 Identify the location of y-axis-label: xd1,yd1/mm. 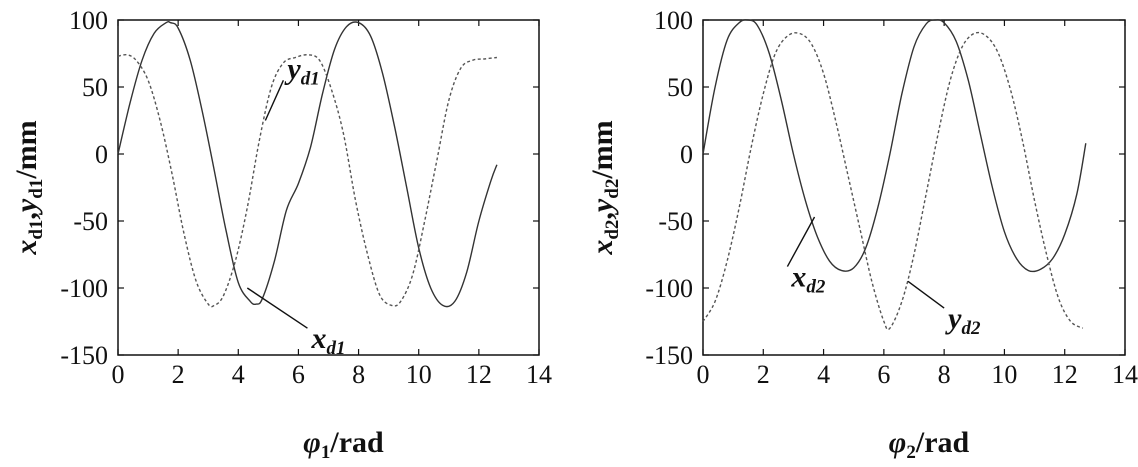
(28, 187).